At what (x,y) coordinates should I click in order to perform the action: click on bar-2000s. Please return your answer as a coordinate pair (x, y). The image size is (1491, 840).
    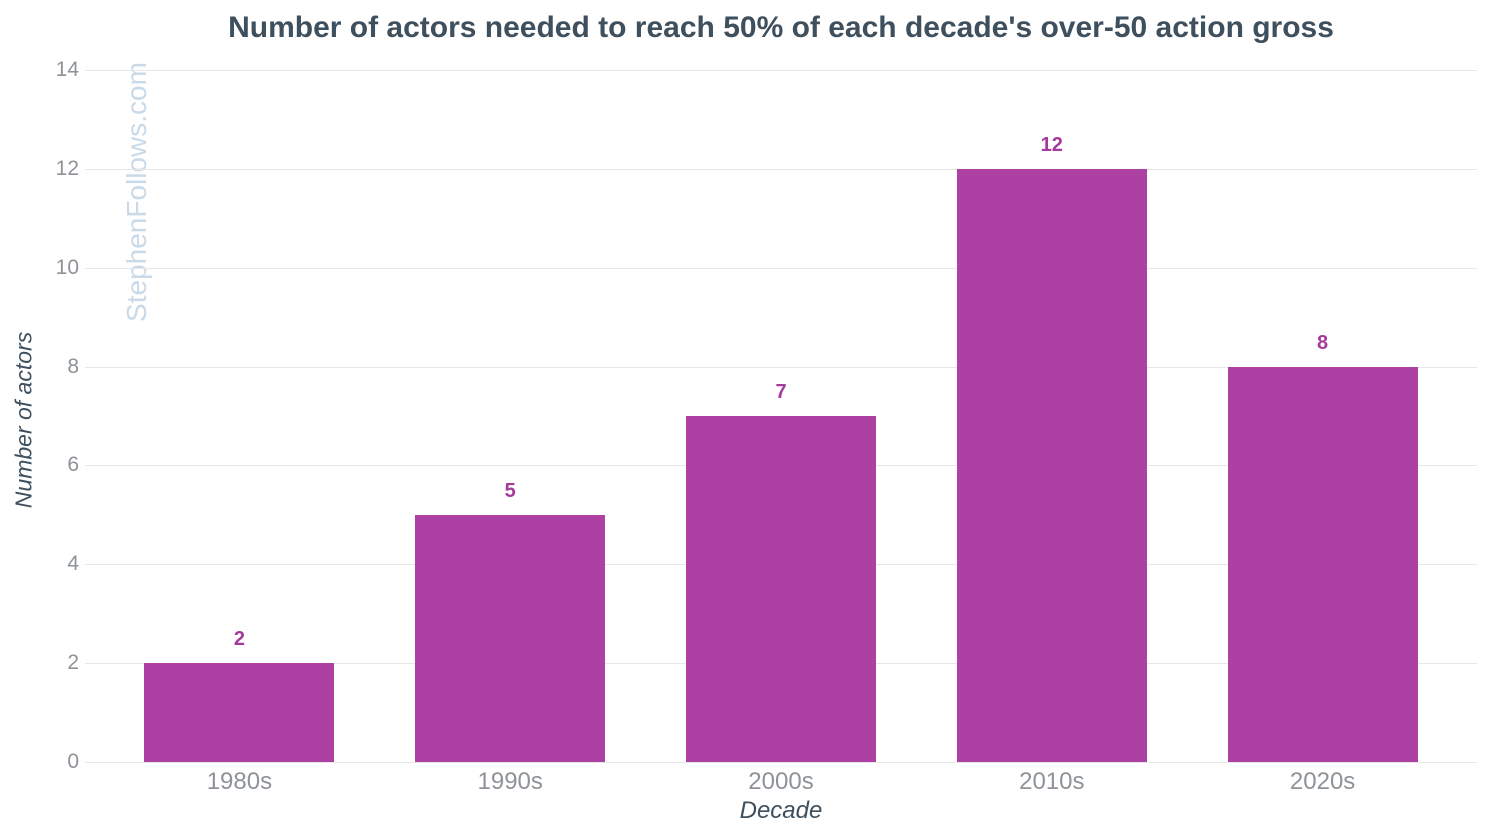
    Looking at the image, I should click on (781, 589).